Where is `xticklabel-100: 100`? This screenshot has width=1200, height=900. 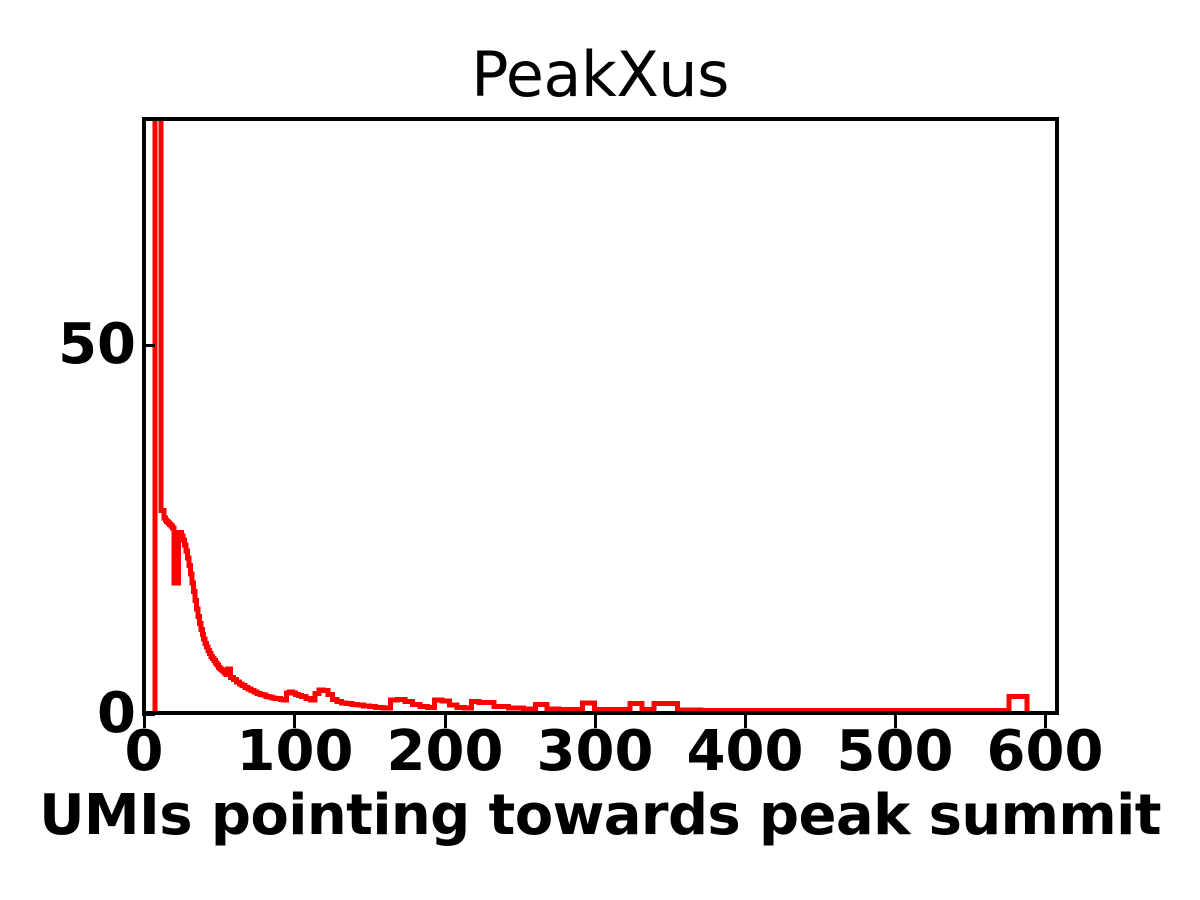 xticklabel-100: 100 is located at coordinates (295, 751).